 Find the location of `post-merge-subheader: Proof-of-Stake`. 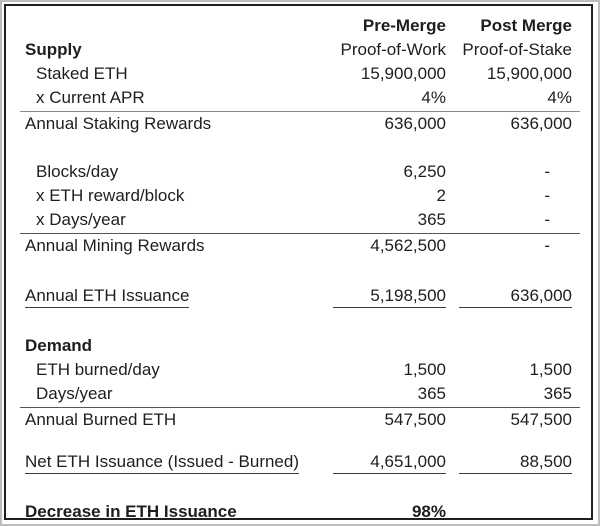

post-merge-subheader: Proof-of-Stake is located at coordinates (517, 49).